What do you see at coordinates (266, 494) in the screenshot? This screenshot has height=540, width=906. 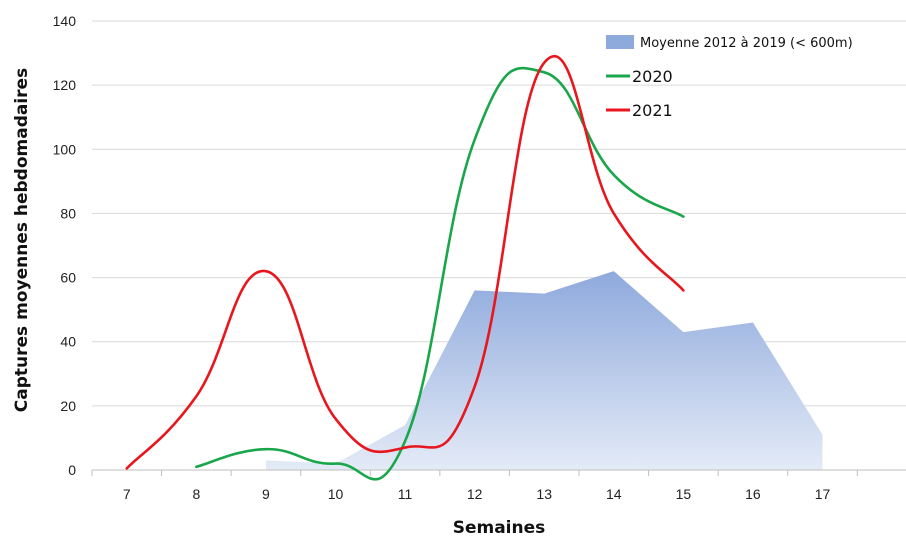 I see `x-tick-label-9: 9` at bounding box center [266, 494].